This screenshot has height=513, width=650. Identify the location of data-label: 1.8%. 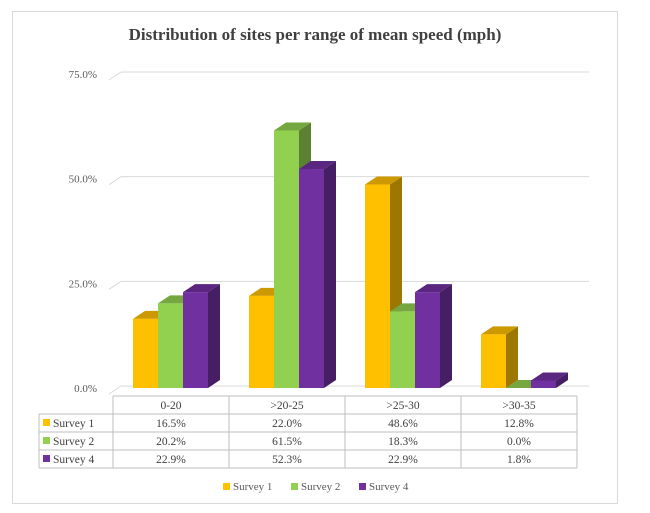
(519, 460).